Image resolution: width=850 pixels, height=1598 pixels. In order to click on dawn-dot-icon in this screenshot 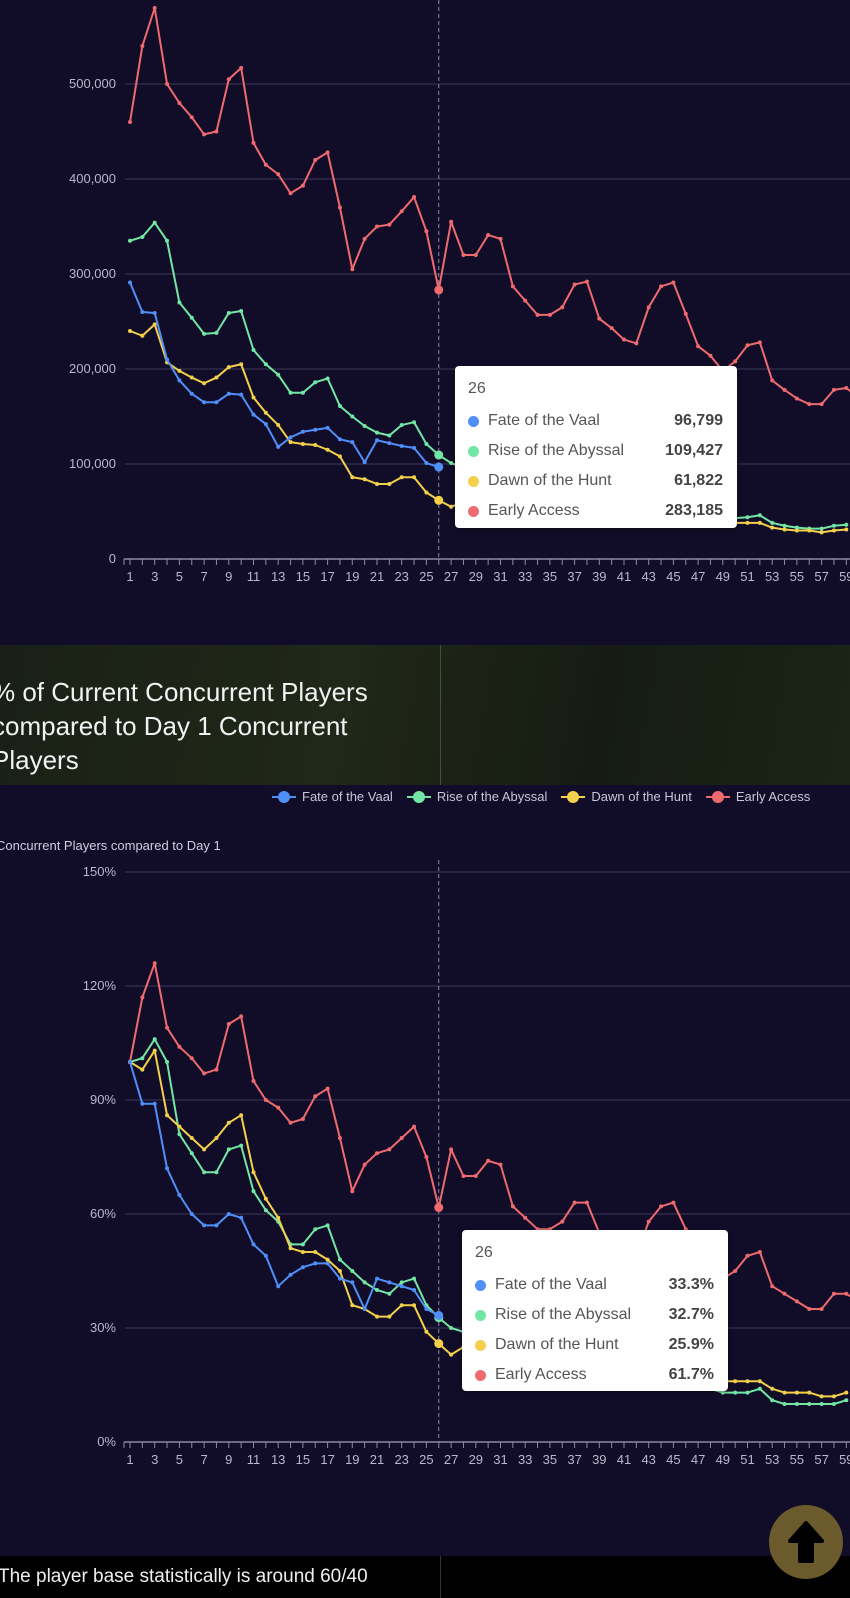, I will do `click(480, 1345)`.